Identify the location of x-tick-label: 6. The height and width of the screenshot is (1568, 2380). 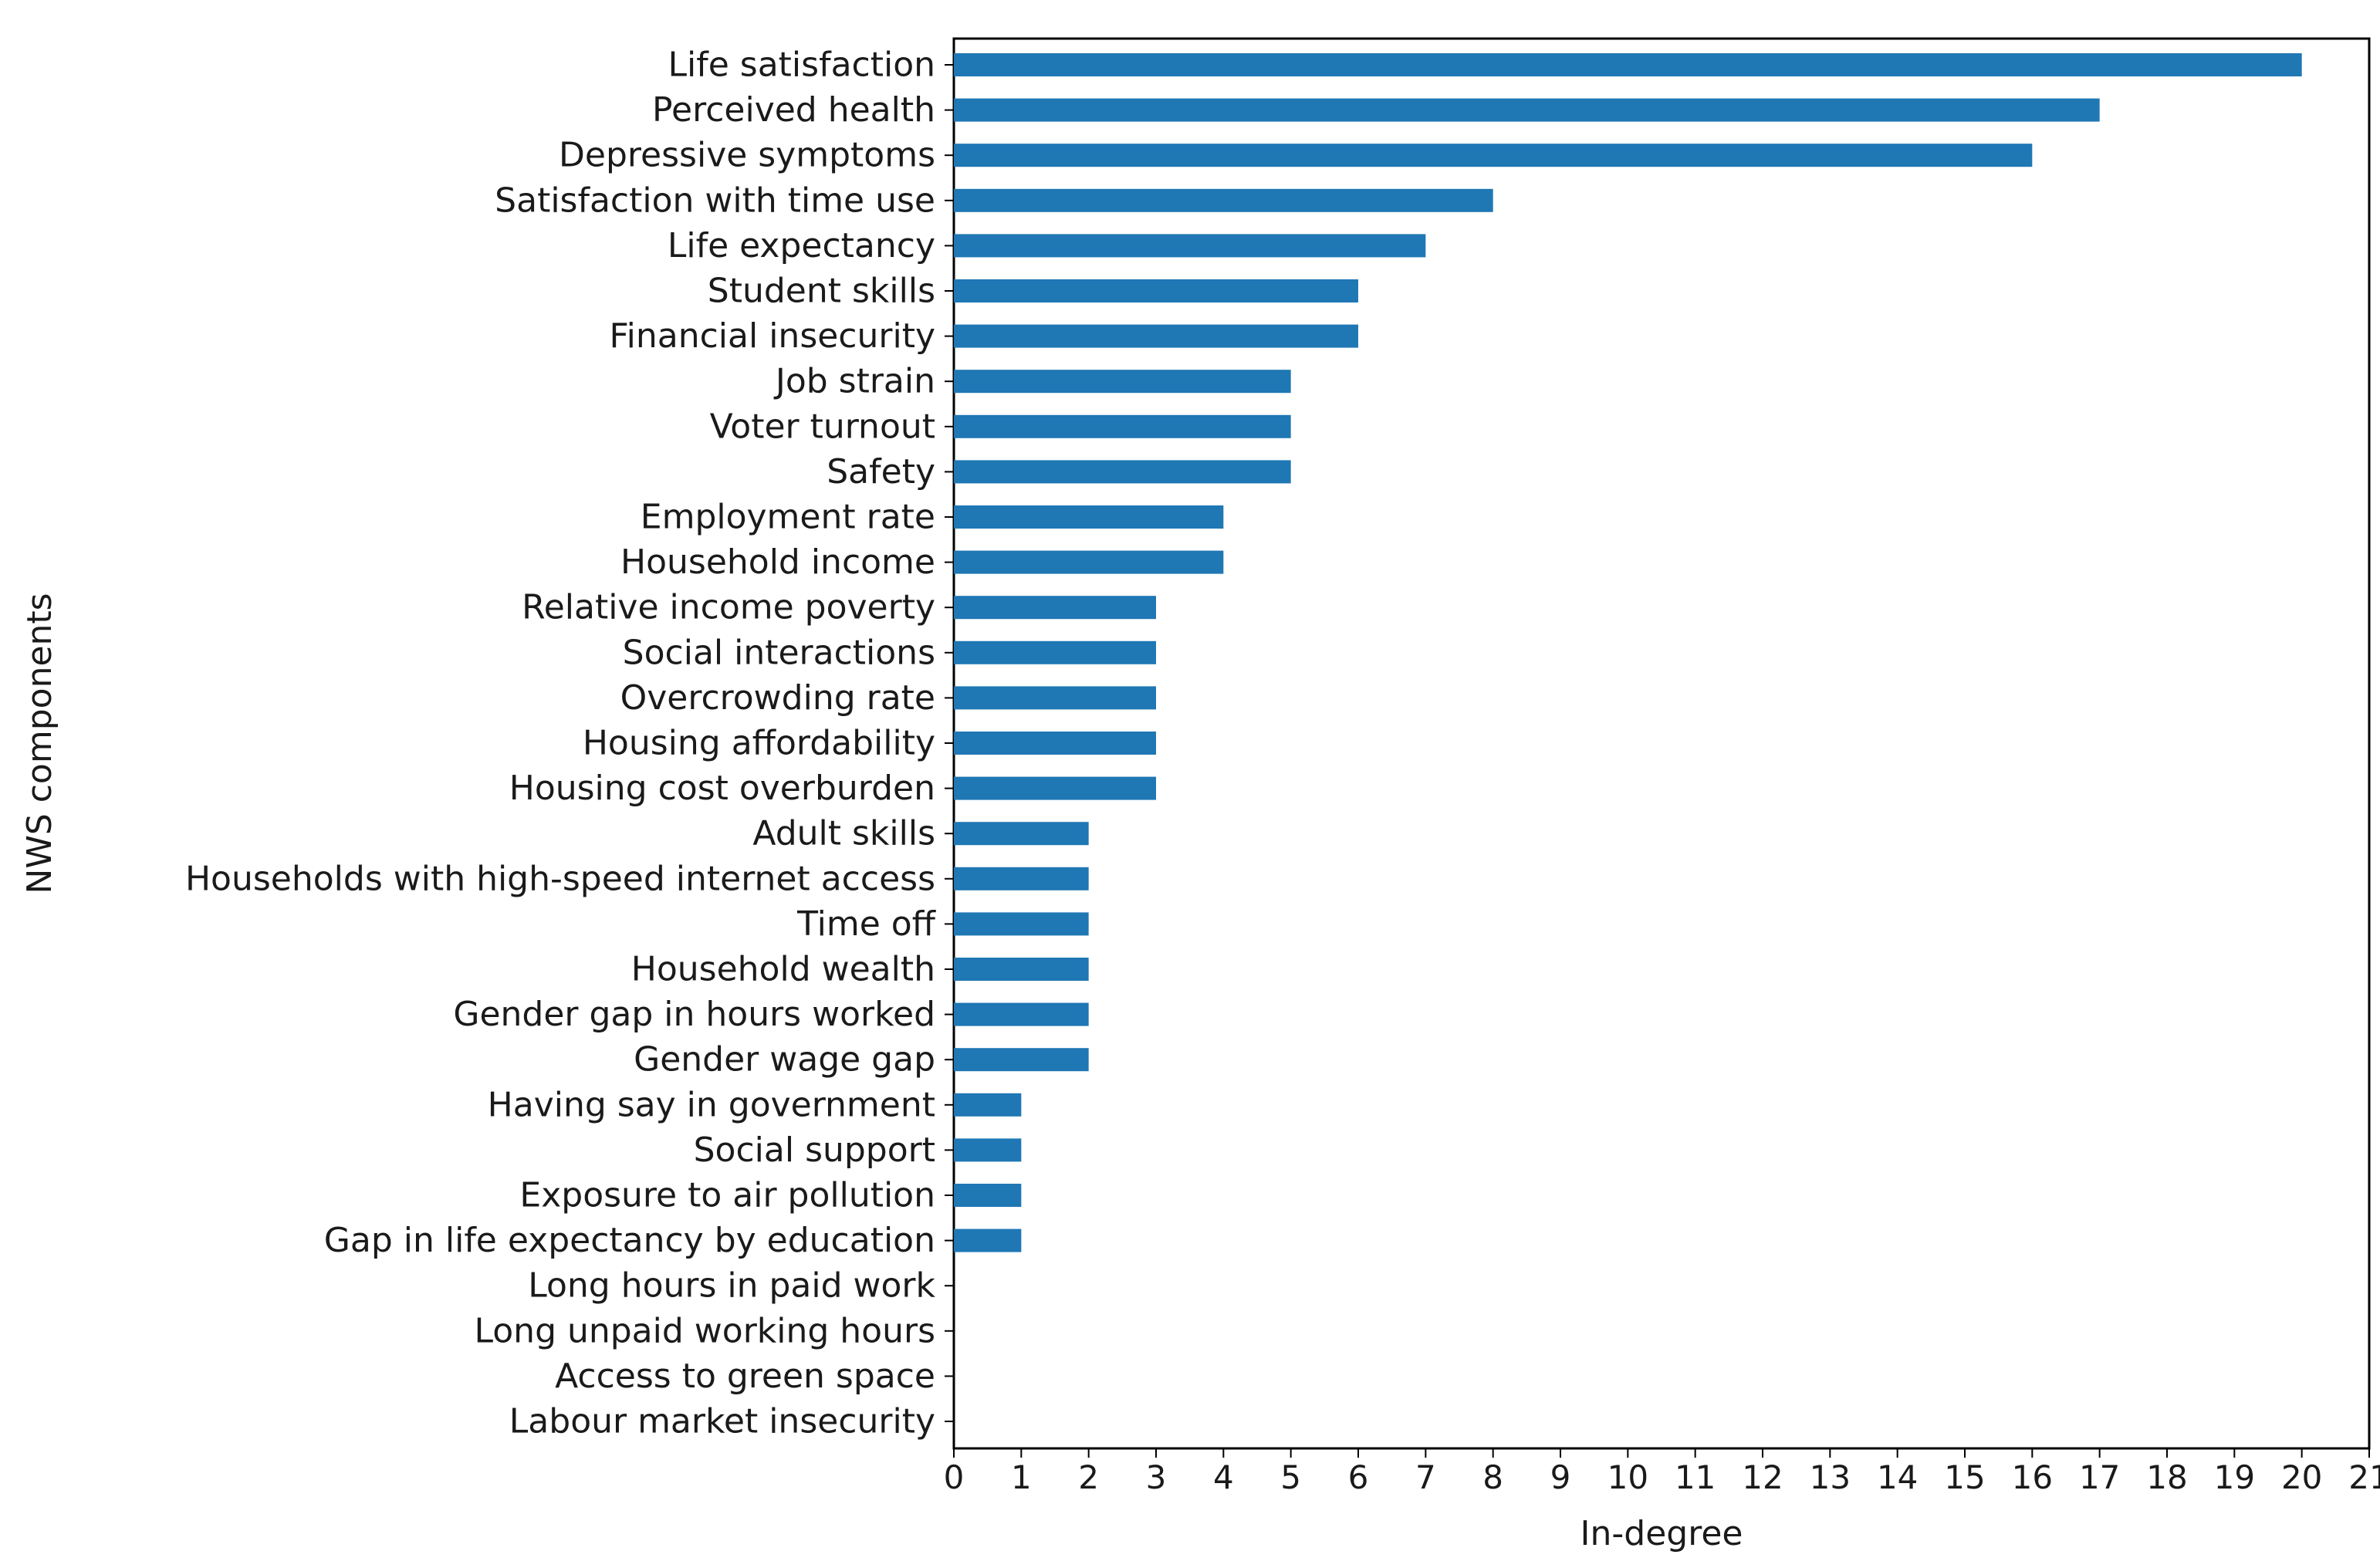
(1359, 1477).